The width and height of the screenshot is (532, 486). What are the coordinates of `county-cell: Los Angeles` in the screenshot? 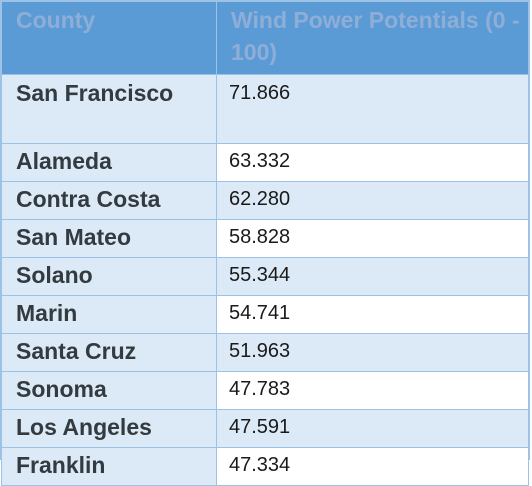 It's located at (109, 428).